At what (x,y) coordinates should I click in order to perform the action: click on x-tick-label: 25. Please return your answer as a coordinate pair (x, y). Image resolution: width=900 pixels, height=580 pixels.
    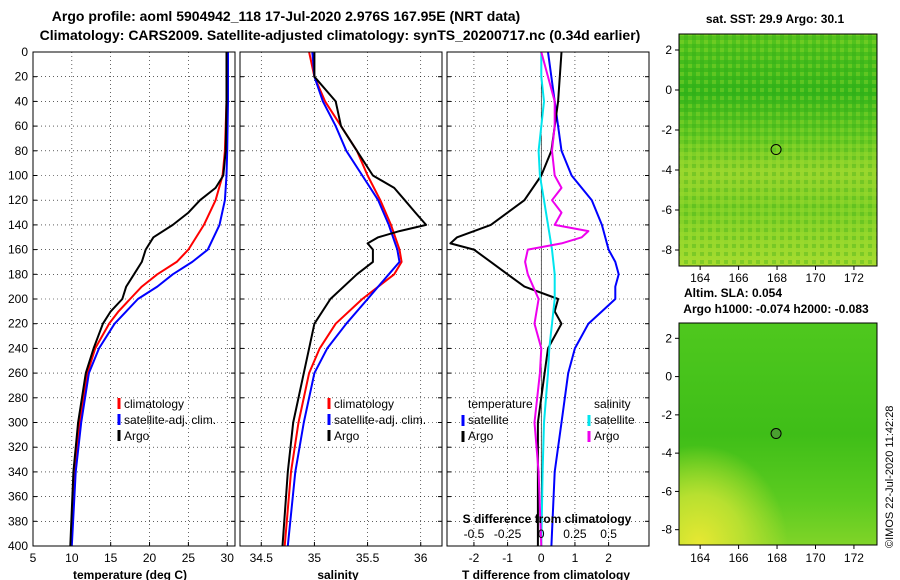
    Looking at the image, I should click on (189, 558).